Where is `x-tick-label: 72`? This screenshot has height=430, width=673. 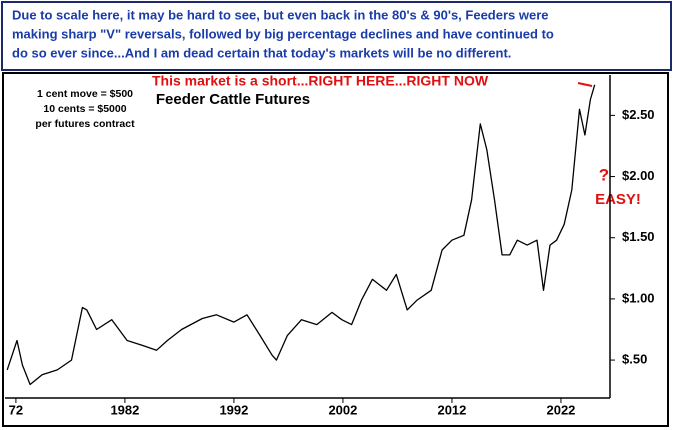 x-tick-label: 72 is located at coordinates (16, 409).